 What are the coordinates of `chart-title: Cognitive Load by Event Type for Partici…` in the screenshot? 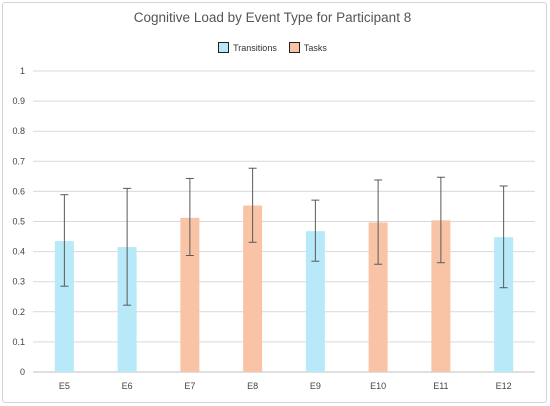 It's located at (272, 17).